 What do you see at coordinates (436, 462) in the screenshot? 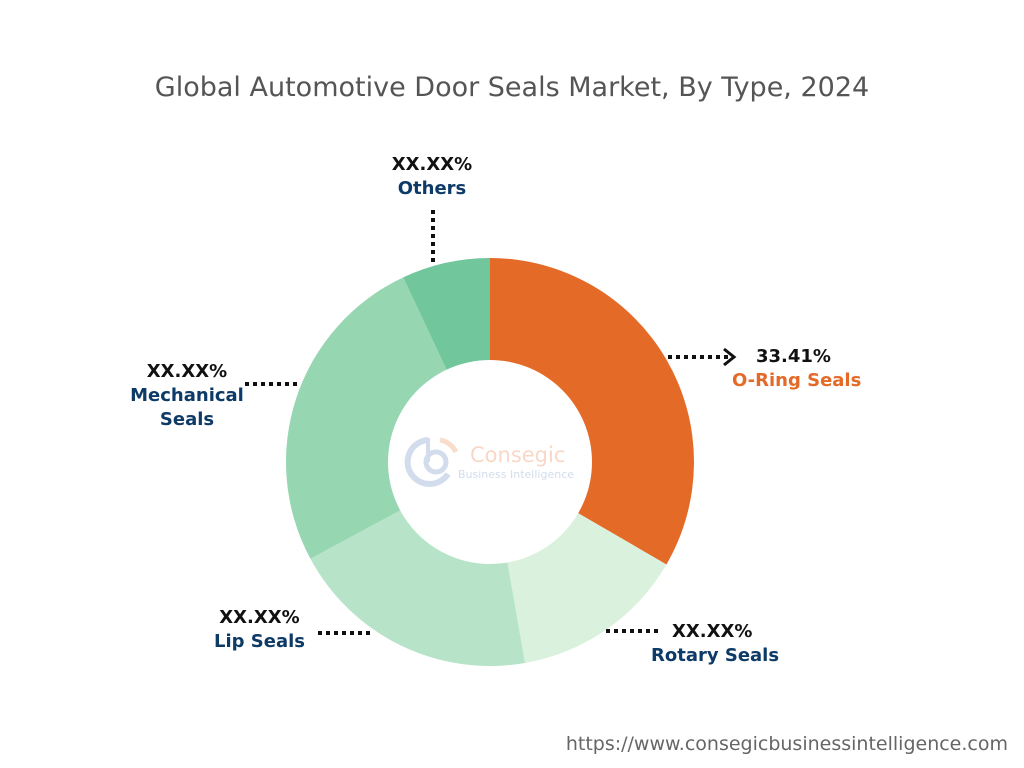
I see `logo-ring` at bounding box center [436, 462].